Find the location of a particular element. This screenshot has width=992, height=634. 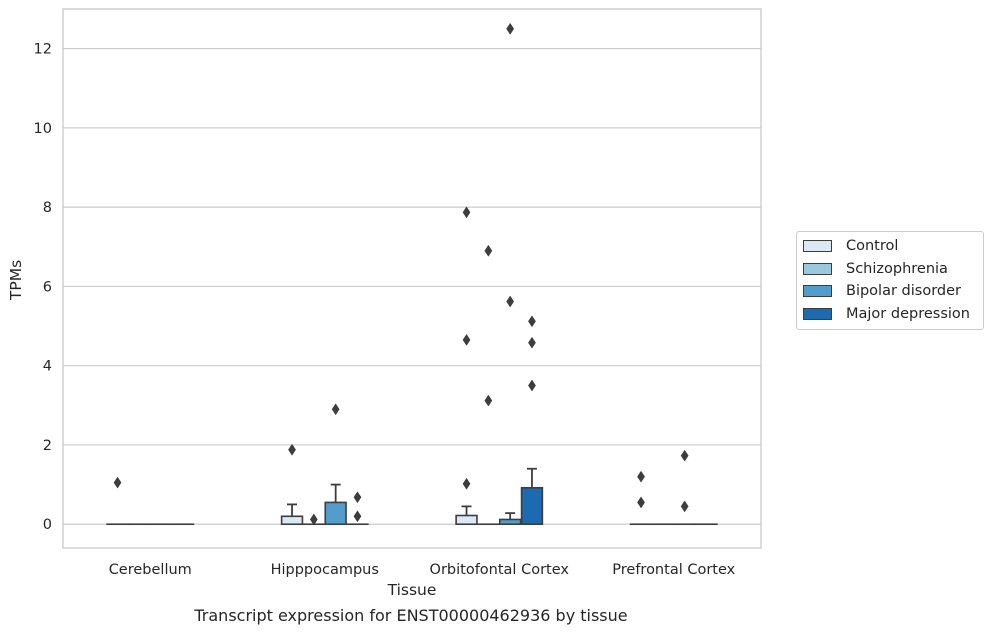

y-tick-label: 10 is located at coordinates (43, 129).